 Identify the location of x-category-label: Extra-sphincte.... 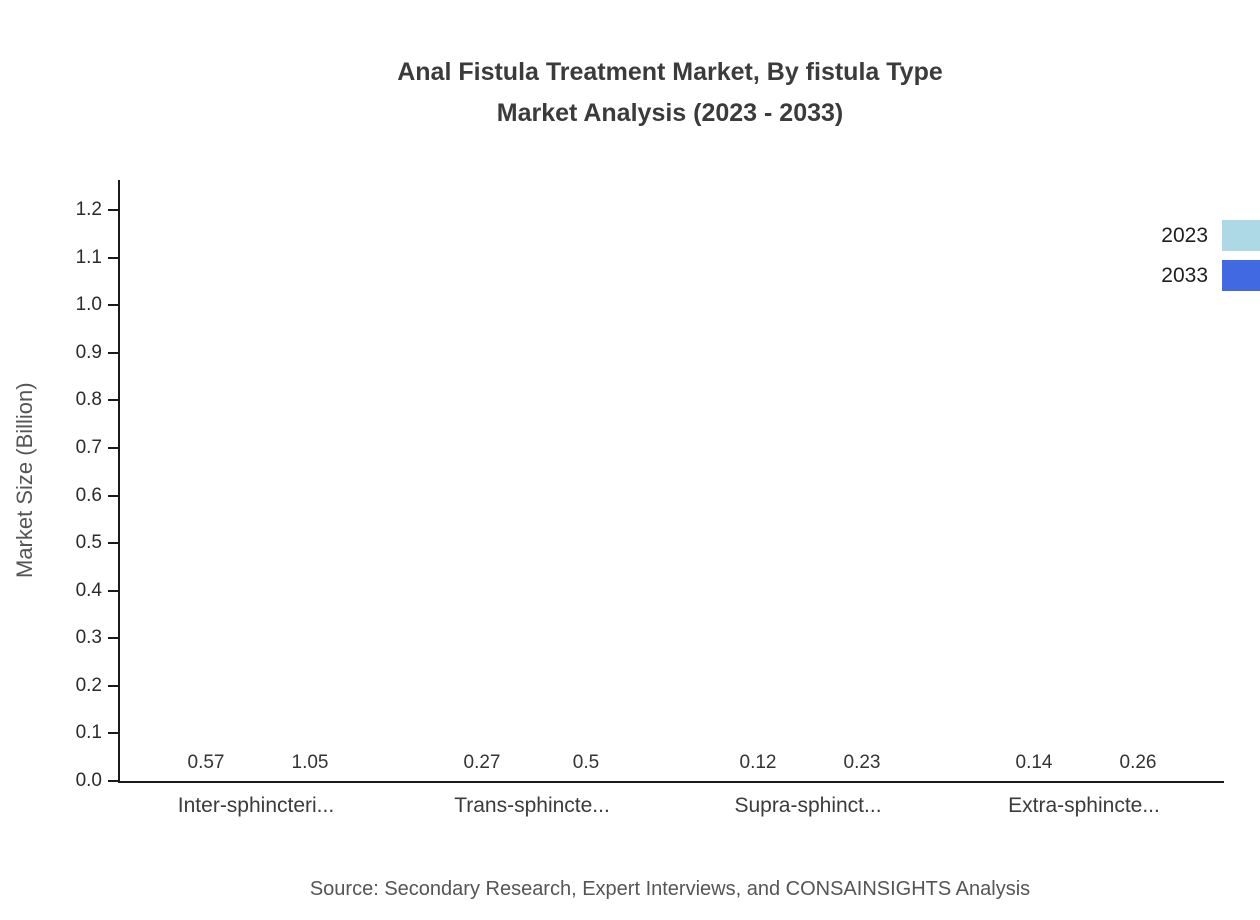
(1084, 805).